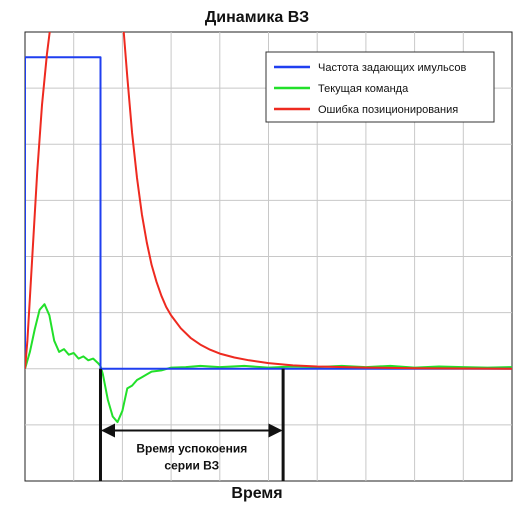  Describe the element at coordinates (257, 493) in the screenshot. I see `x-axis-label: Время` at that location.